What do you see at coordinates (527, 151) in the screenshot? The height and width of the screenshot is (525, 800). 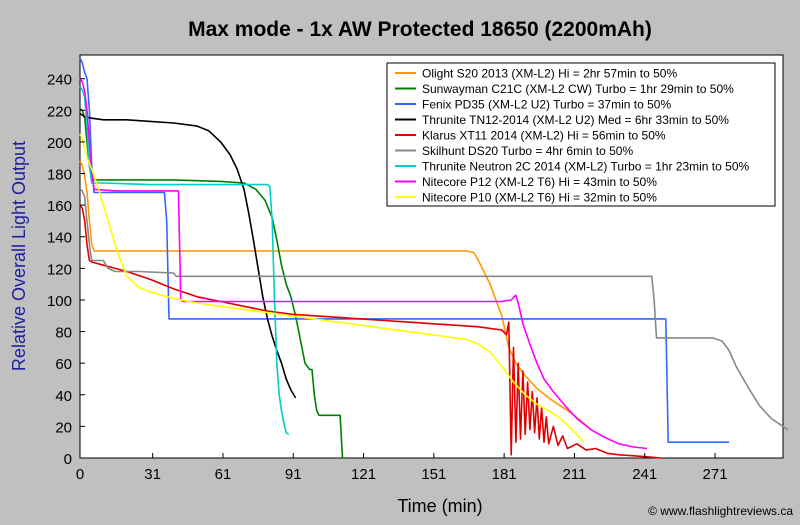 I see `legend-entry-6: Skilhunt DS20 Turbo = 4hr 6min to 50%` at bounding box center [527, 151].